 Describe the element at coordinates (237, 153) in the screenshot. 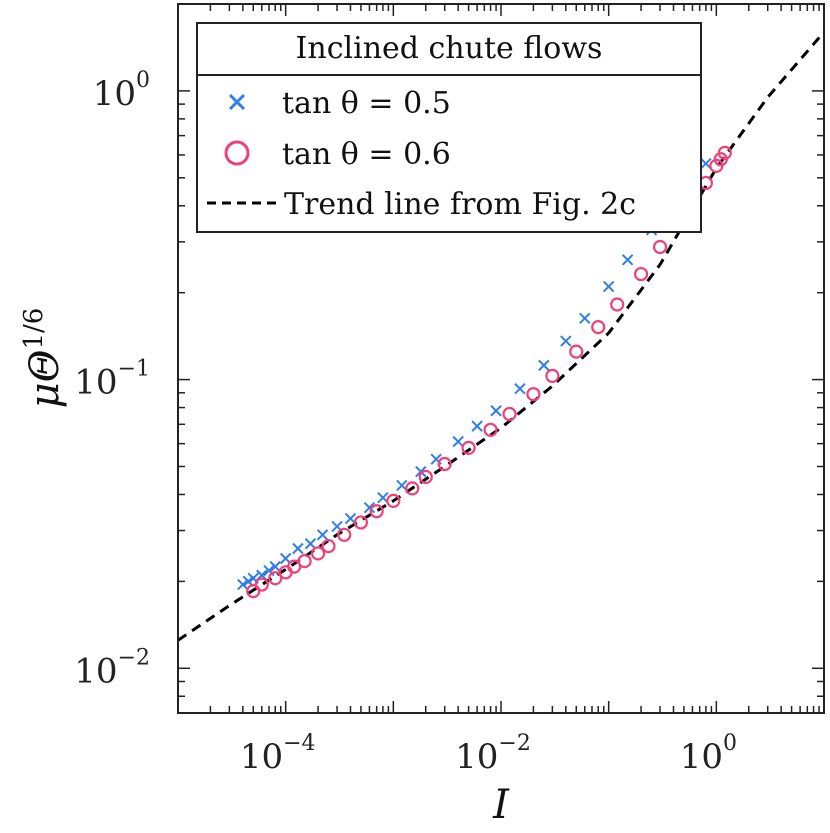

I see `legend-marker-circle` at that location.